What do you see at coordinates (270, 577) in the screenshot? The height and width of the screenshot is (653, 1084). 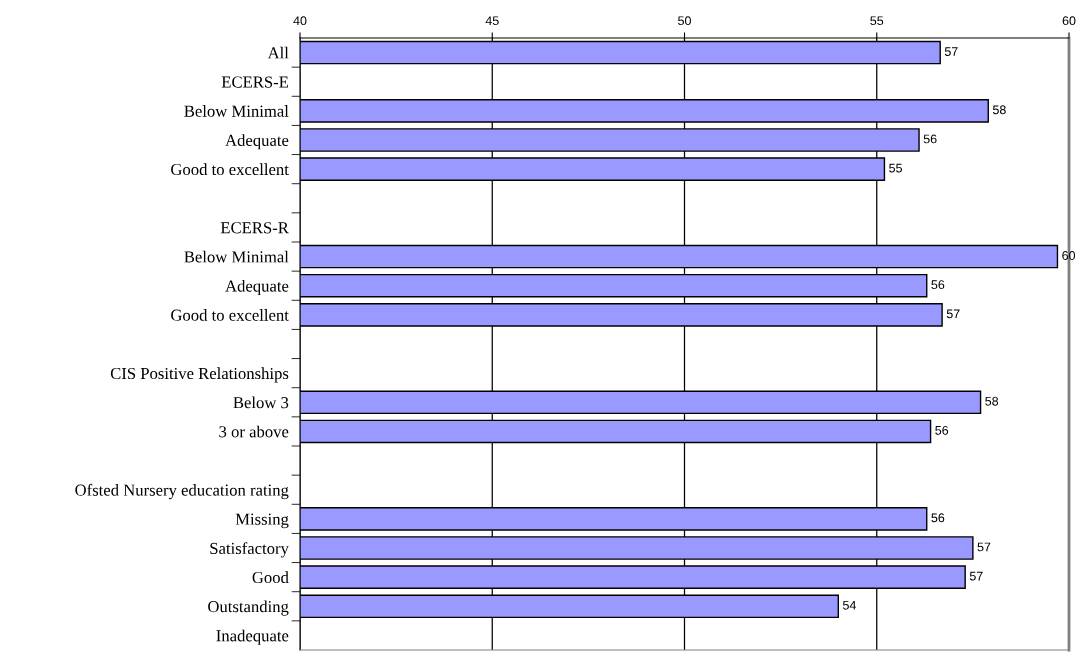 I see `y-tick-label: Good` at bounding box center [270, 577].